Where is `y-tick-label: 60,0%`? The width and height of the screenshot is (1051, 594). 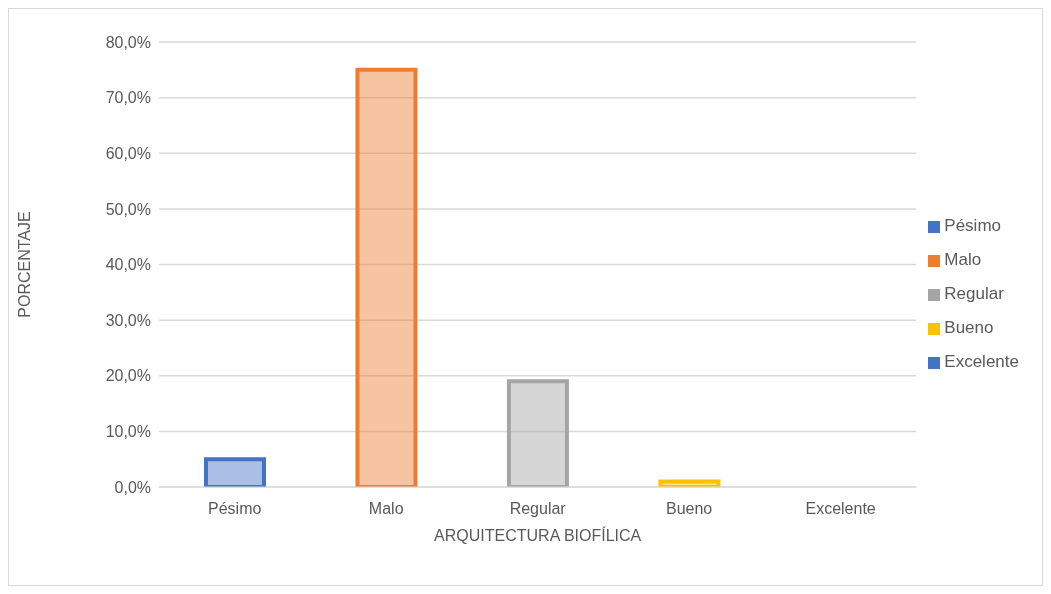 y-tick-label: 60,0% is located at coordinates (128, 153).